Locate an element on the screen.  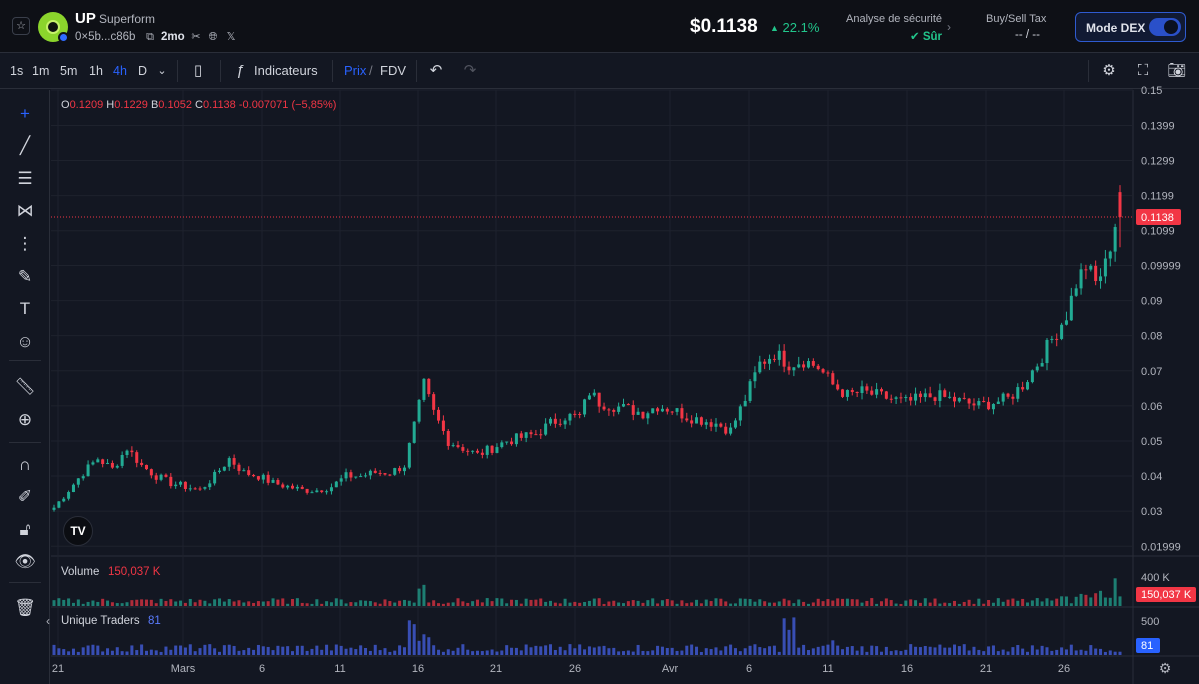
tools-divider is located at coordinates (25, 582).